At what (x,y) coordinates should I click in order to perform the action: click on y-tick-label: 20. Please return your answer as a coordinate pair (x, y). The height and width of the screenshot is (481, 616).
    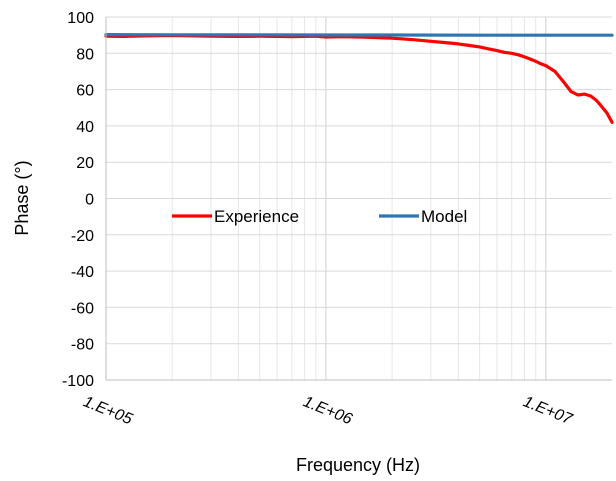
    Looking at the image, I should click on (85, 163).